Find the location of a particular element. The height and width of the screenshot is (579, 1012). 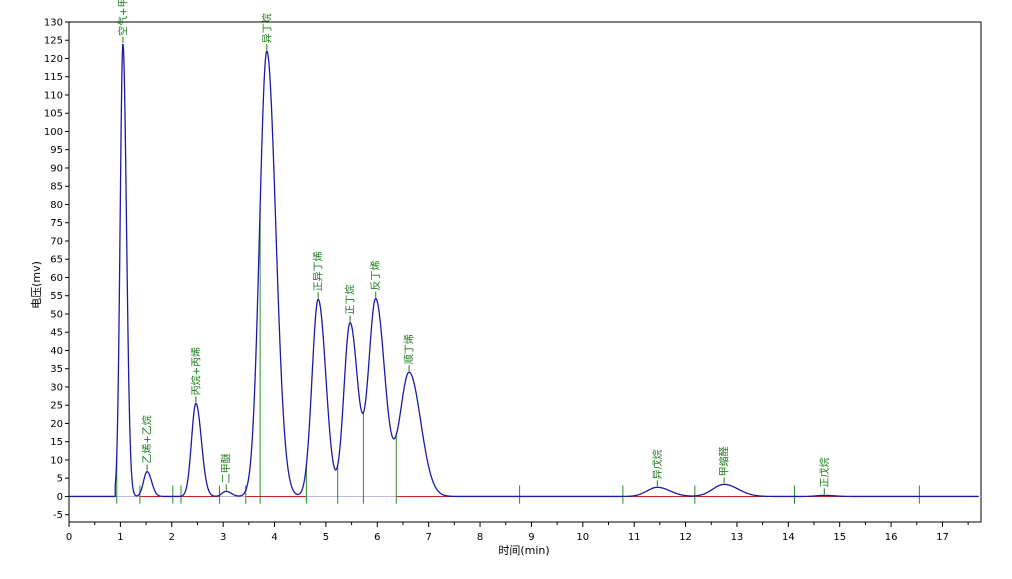

x-tick-label: 2 is located at coordinates (172, 537).